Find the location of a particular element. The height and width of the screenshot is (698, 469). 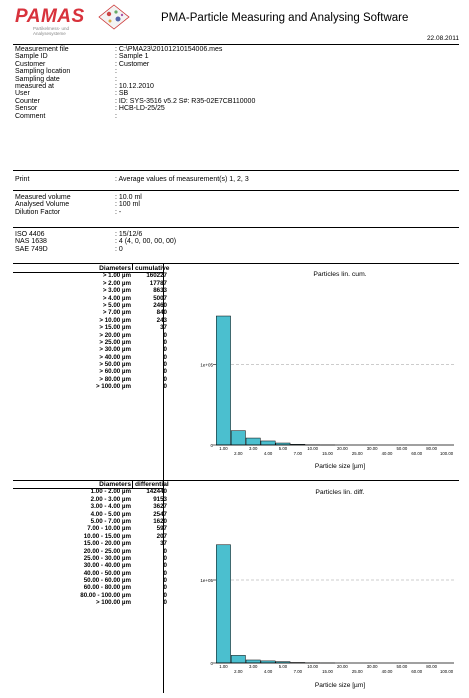

count-cell: 840 is located at coordinates (151, 312).